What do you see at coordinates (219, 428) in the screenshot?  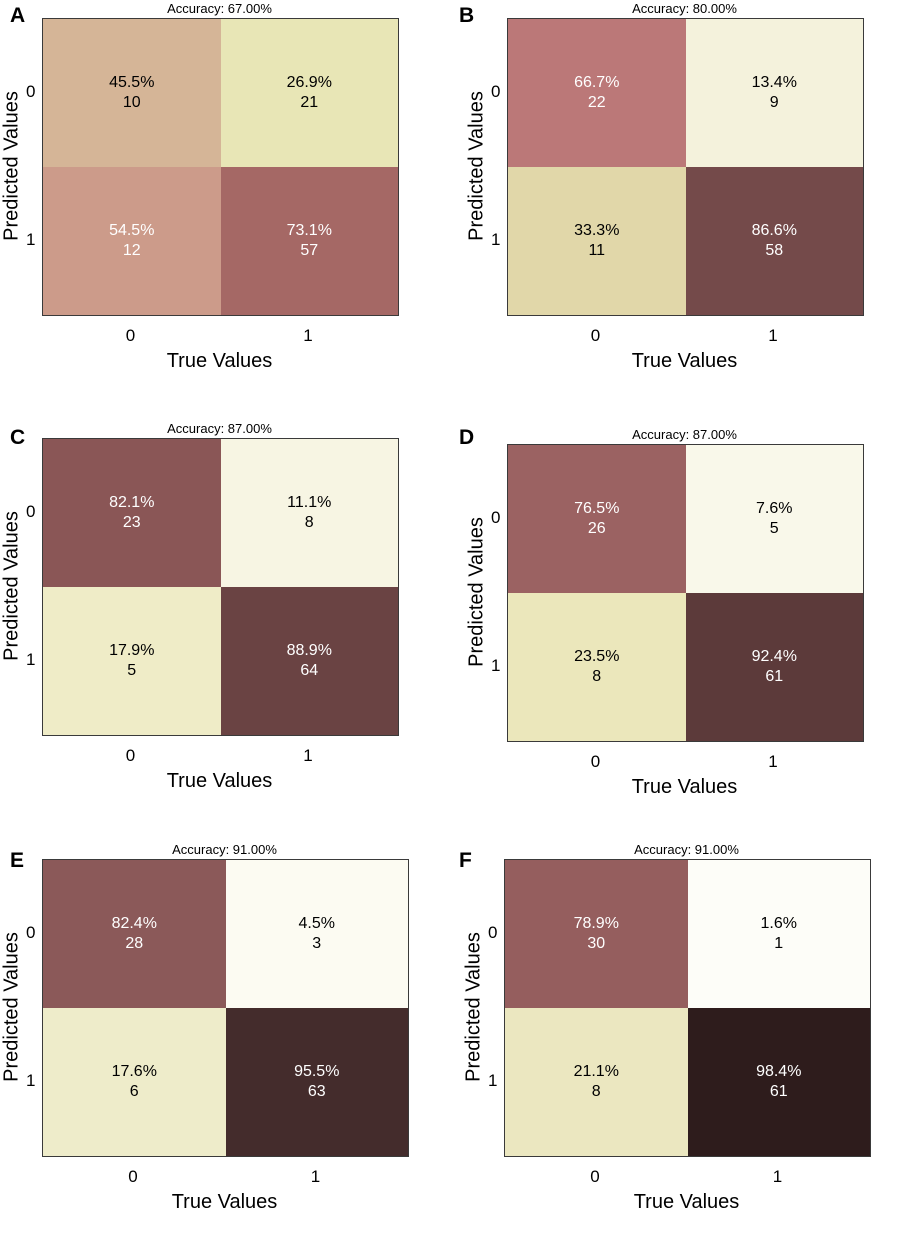 I see `accuracy-title: Accuracy: 87.00%` at bounding box center [219, 428].